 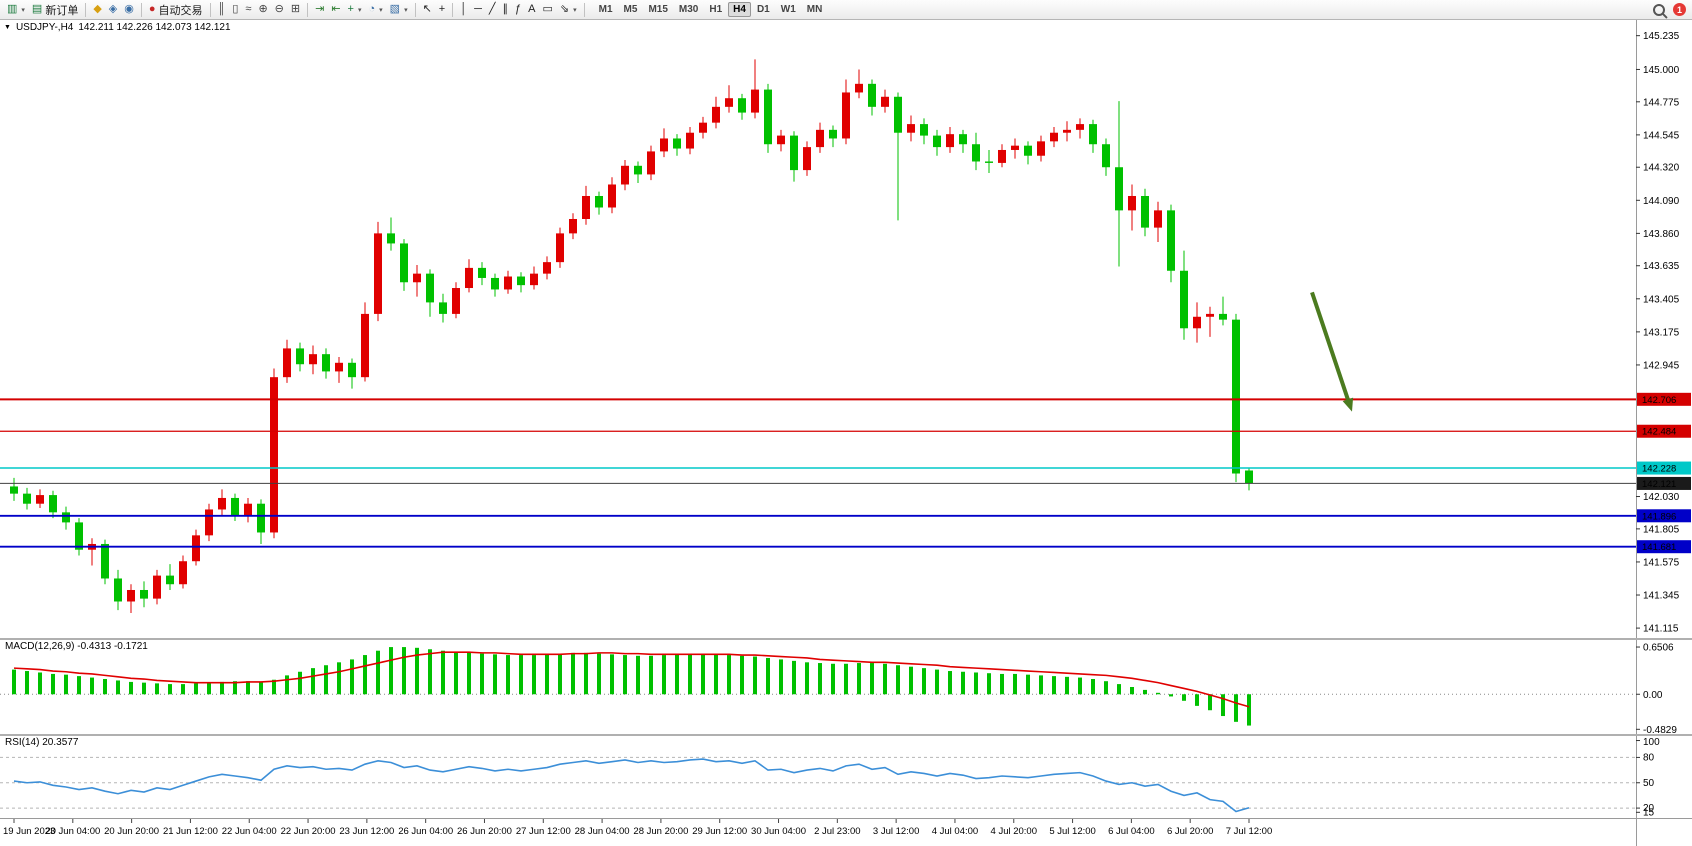 I want to click on cursor-tool-button: ↖, so click(x=427, y=9).